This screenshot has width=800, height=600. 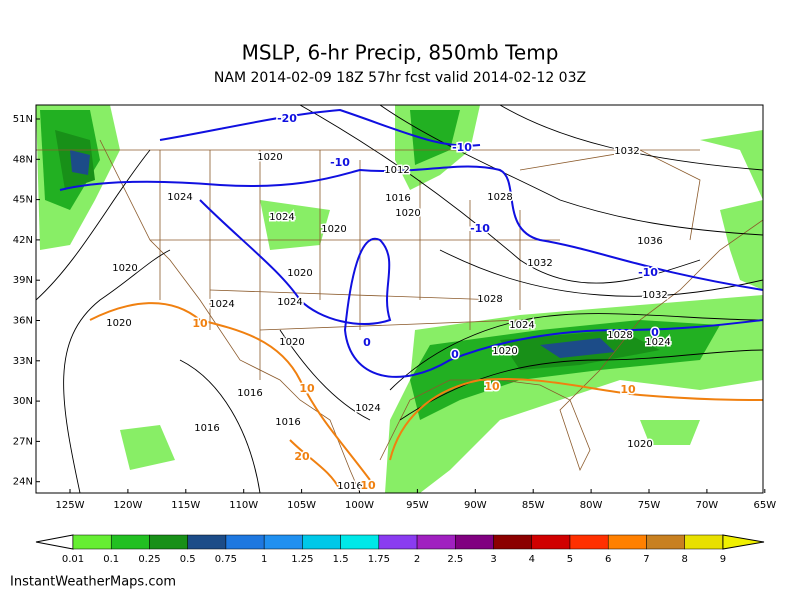 What do you see at coordinates (417, 559) in the screenshot?
I see `colorbar-label: 2` at bounding box center [417, 559].